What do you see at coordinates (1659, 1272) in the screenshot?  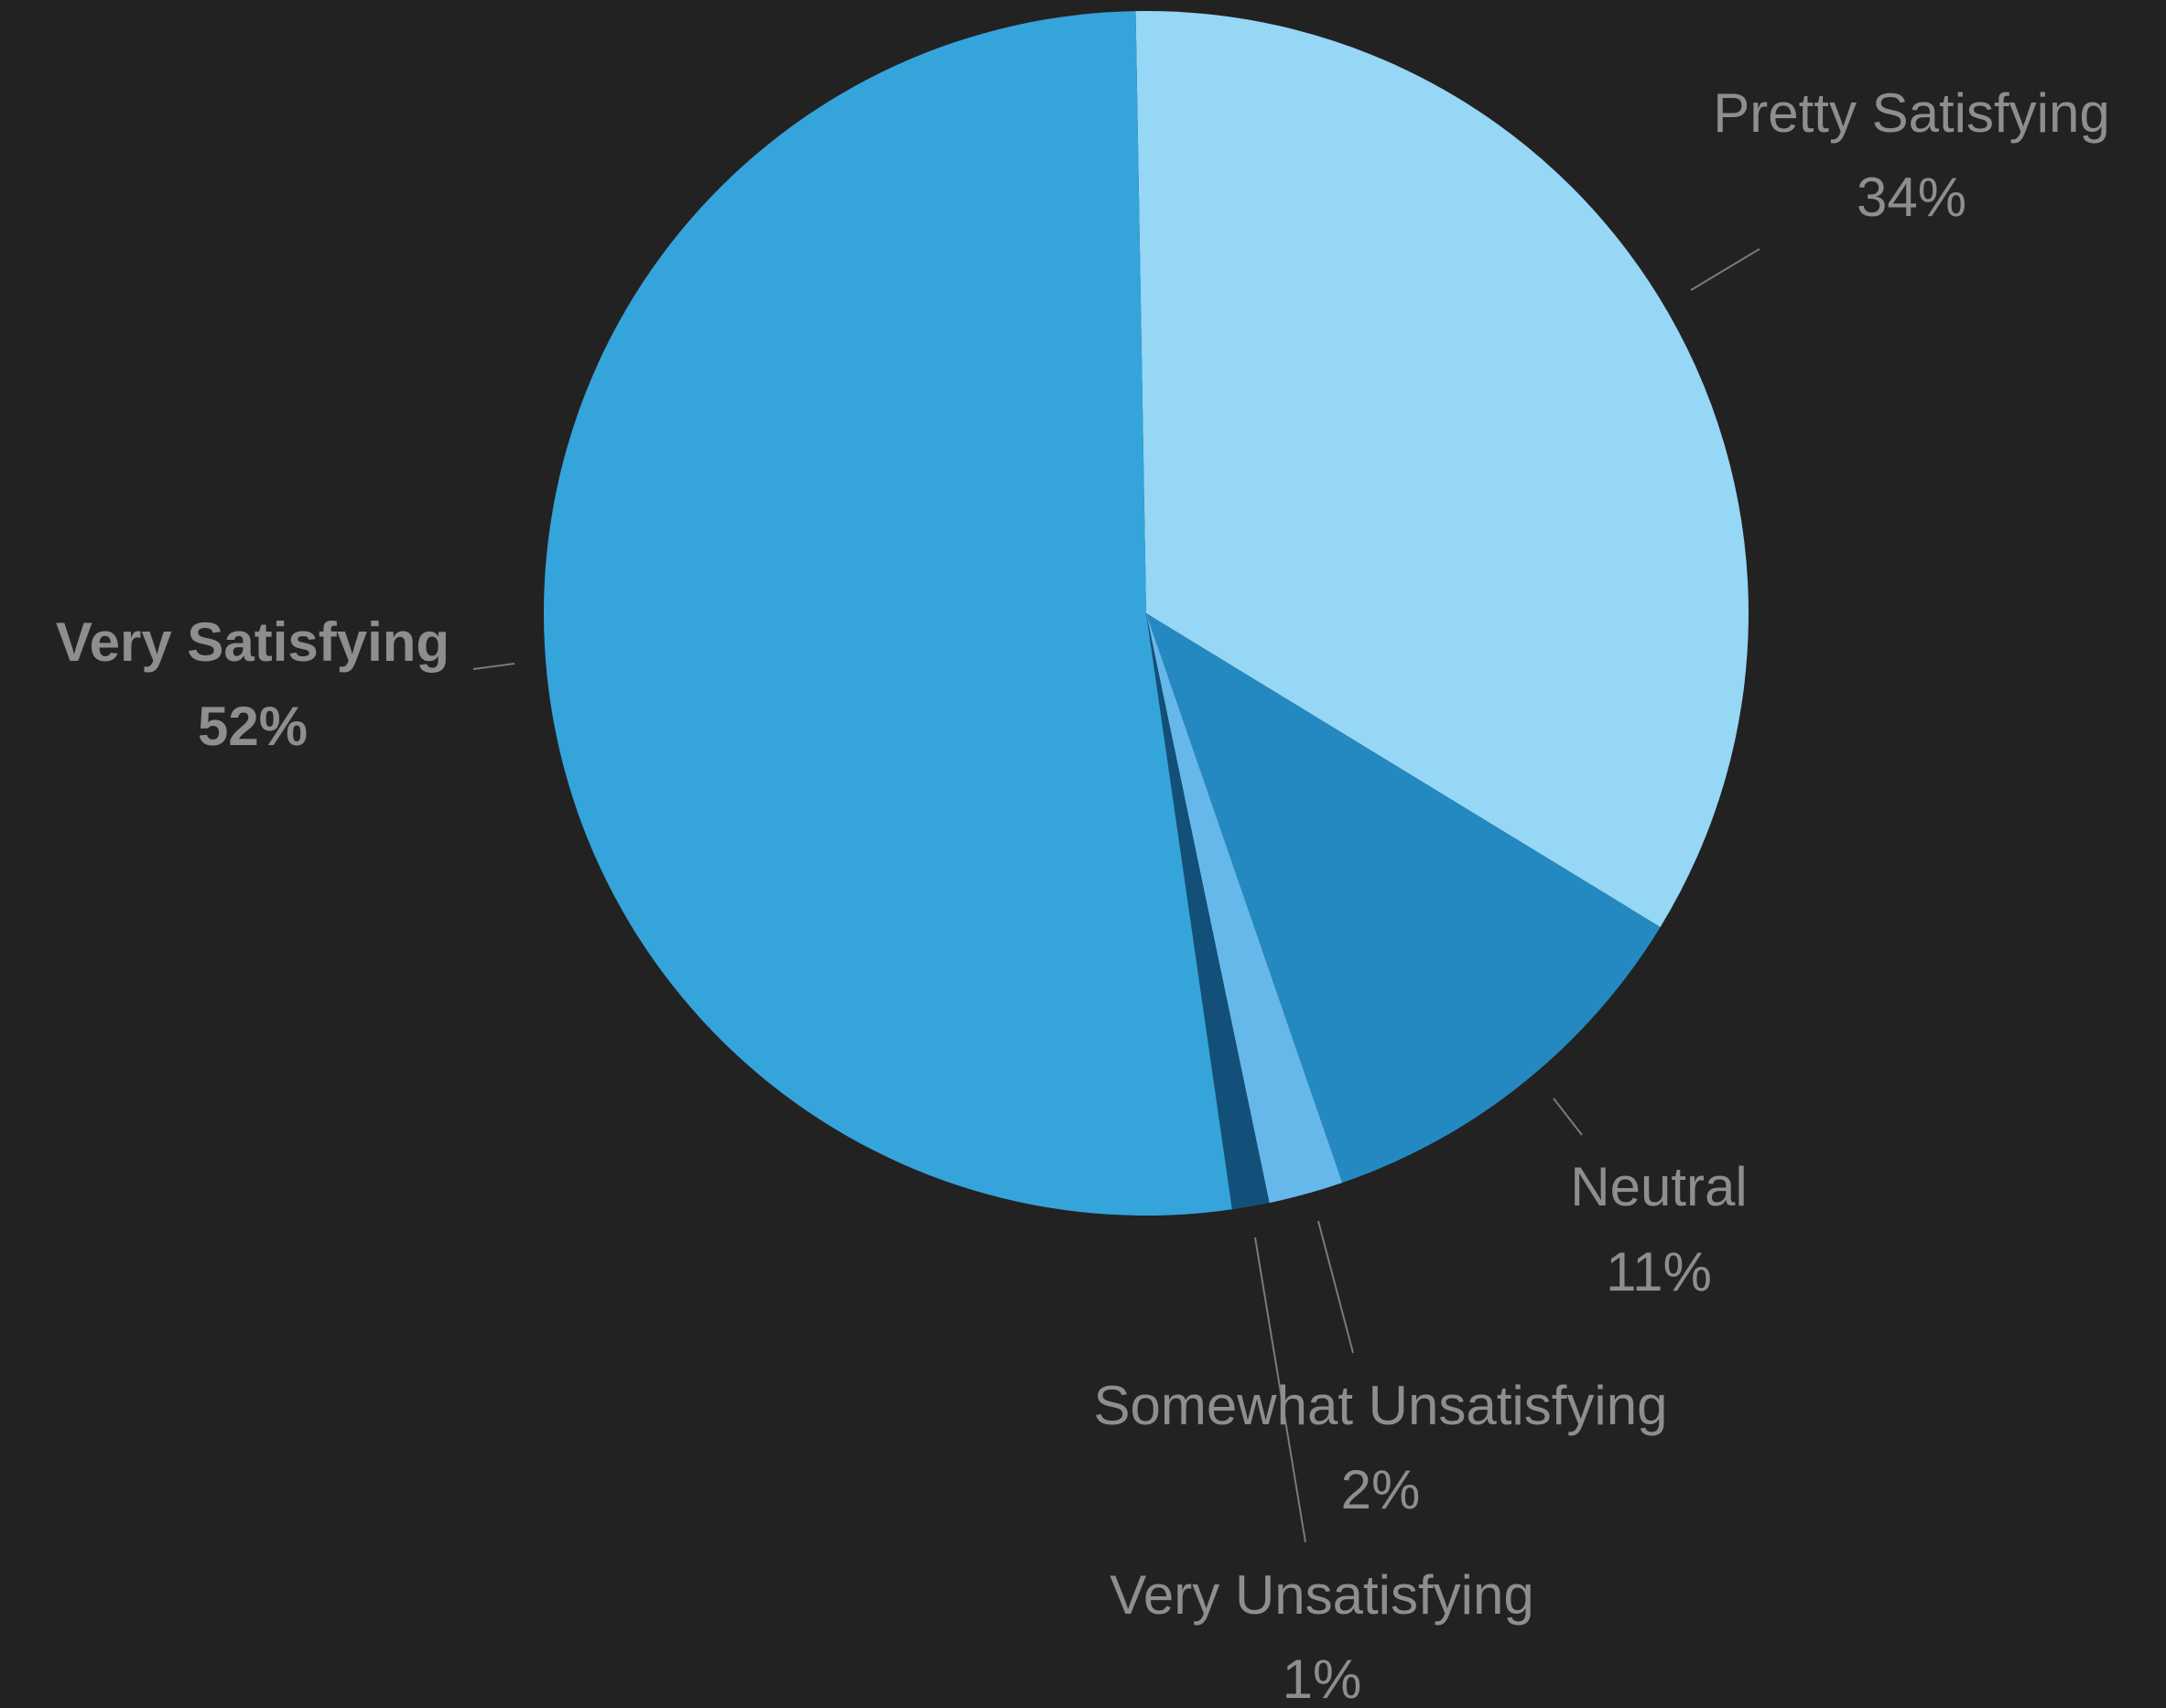 I see `slice-percent-neutral: 11%` at bounding box center [1659, 1272].